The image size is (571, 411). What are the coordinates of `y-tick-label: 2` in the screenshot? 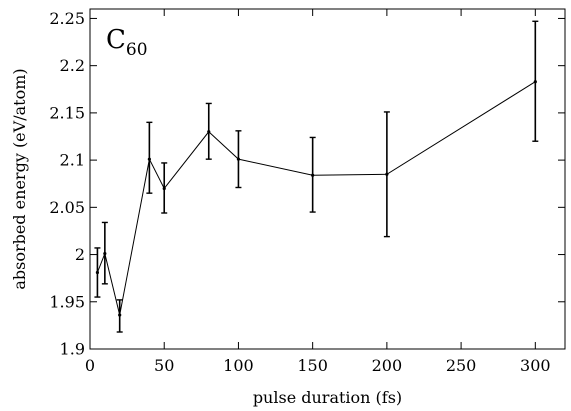 It's located at (80, 254).